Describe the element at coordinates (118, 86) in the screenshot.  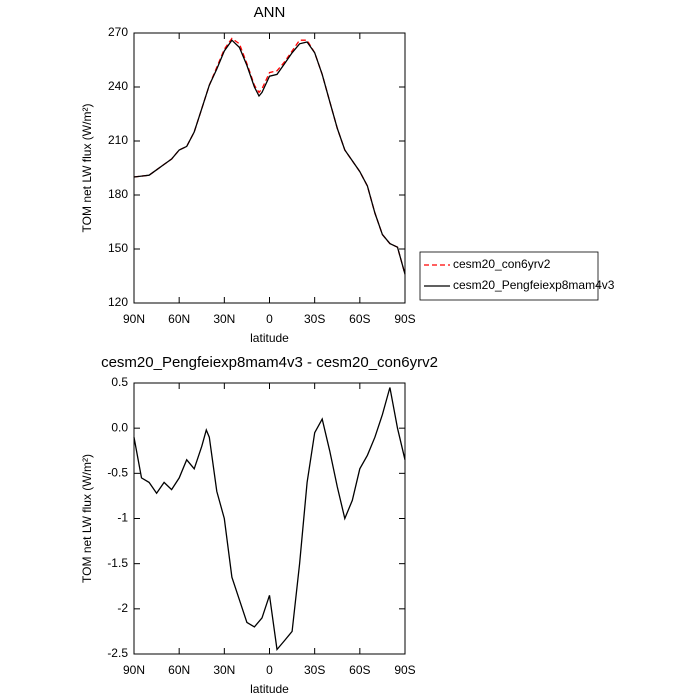
I see `y-tick-label: 240` at that location.